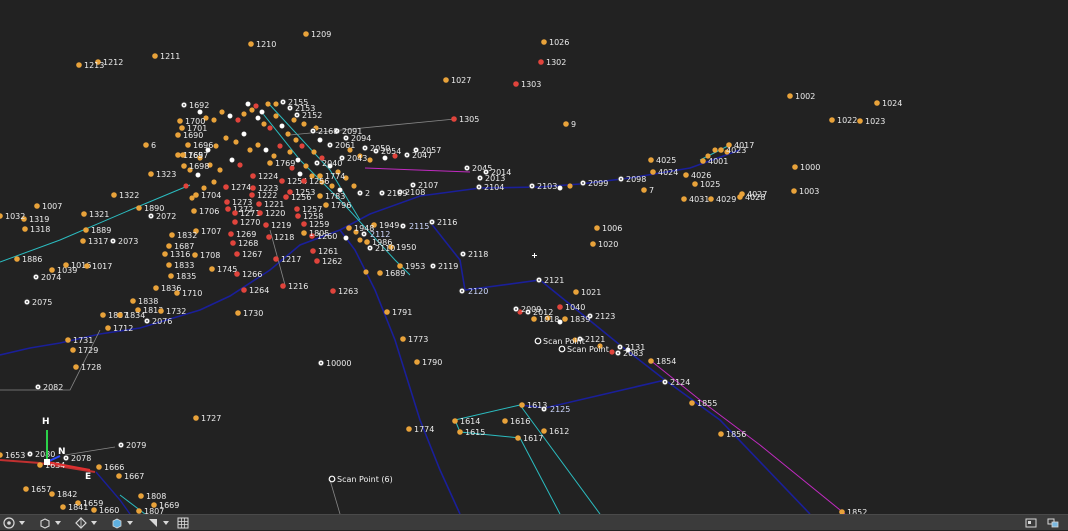 The image size is (1068, 531). Describe the element at coordinates (428, 362) in the screenshot. I see `survey-point: 1790` at that location.